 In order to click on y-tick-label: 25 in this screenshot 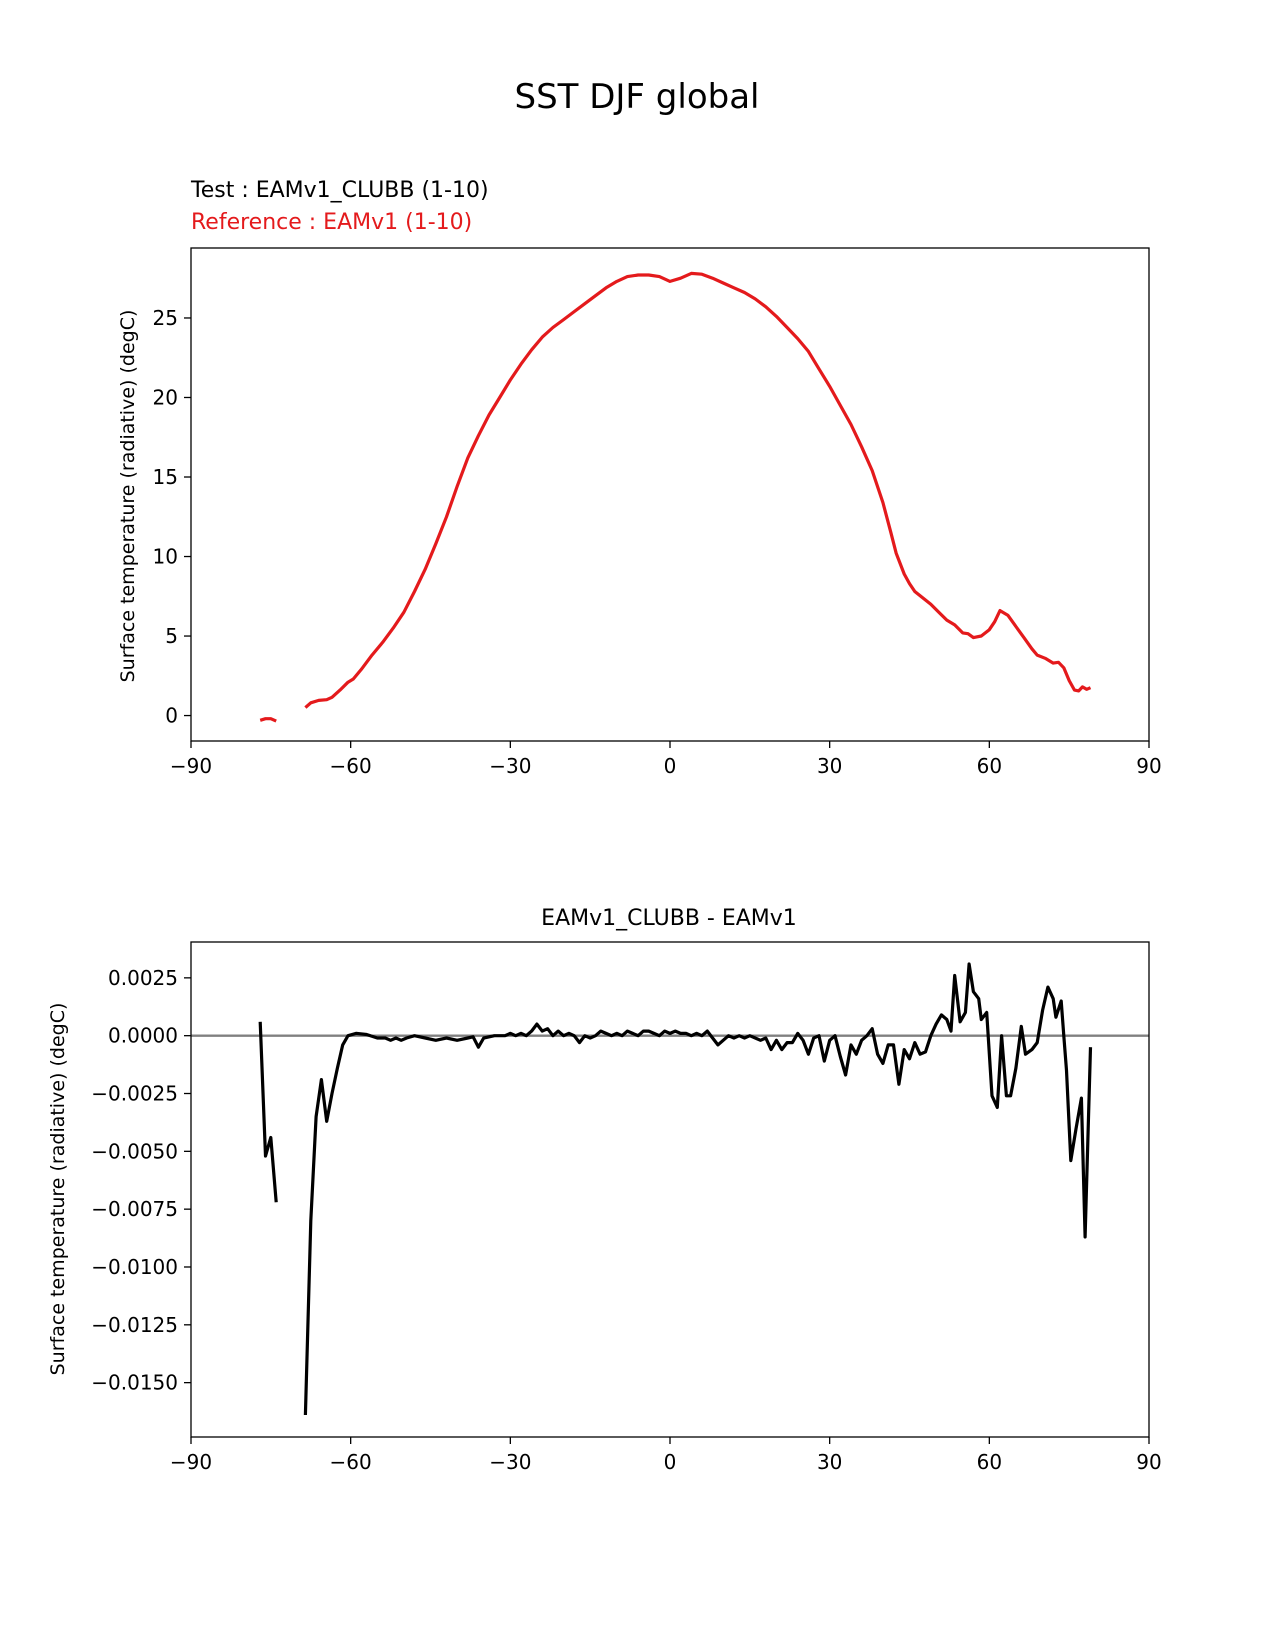, I will do `click(165, 318)`.